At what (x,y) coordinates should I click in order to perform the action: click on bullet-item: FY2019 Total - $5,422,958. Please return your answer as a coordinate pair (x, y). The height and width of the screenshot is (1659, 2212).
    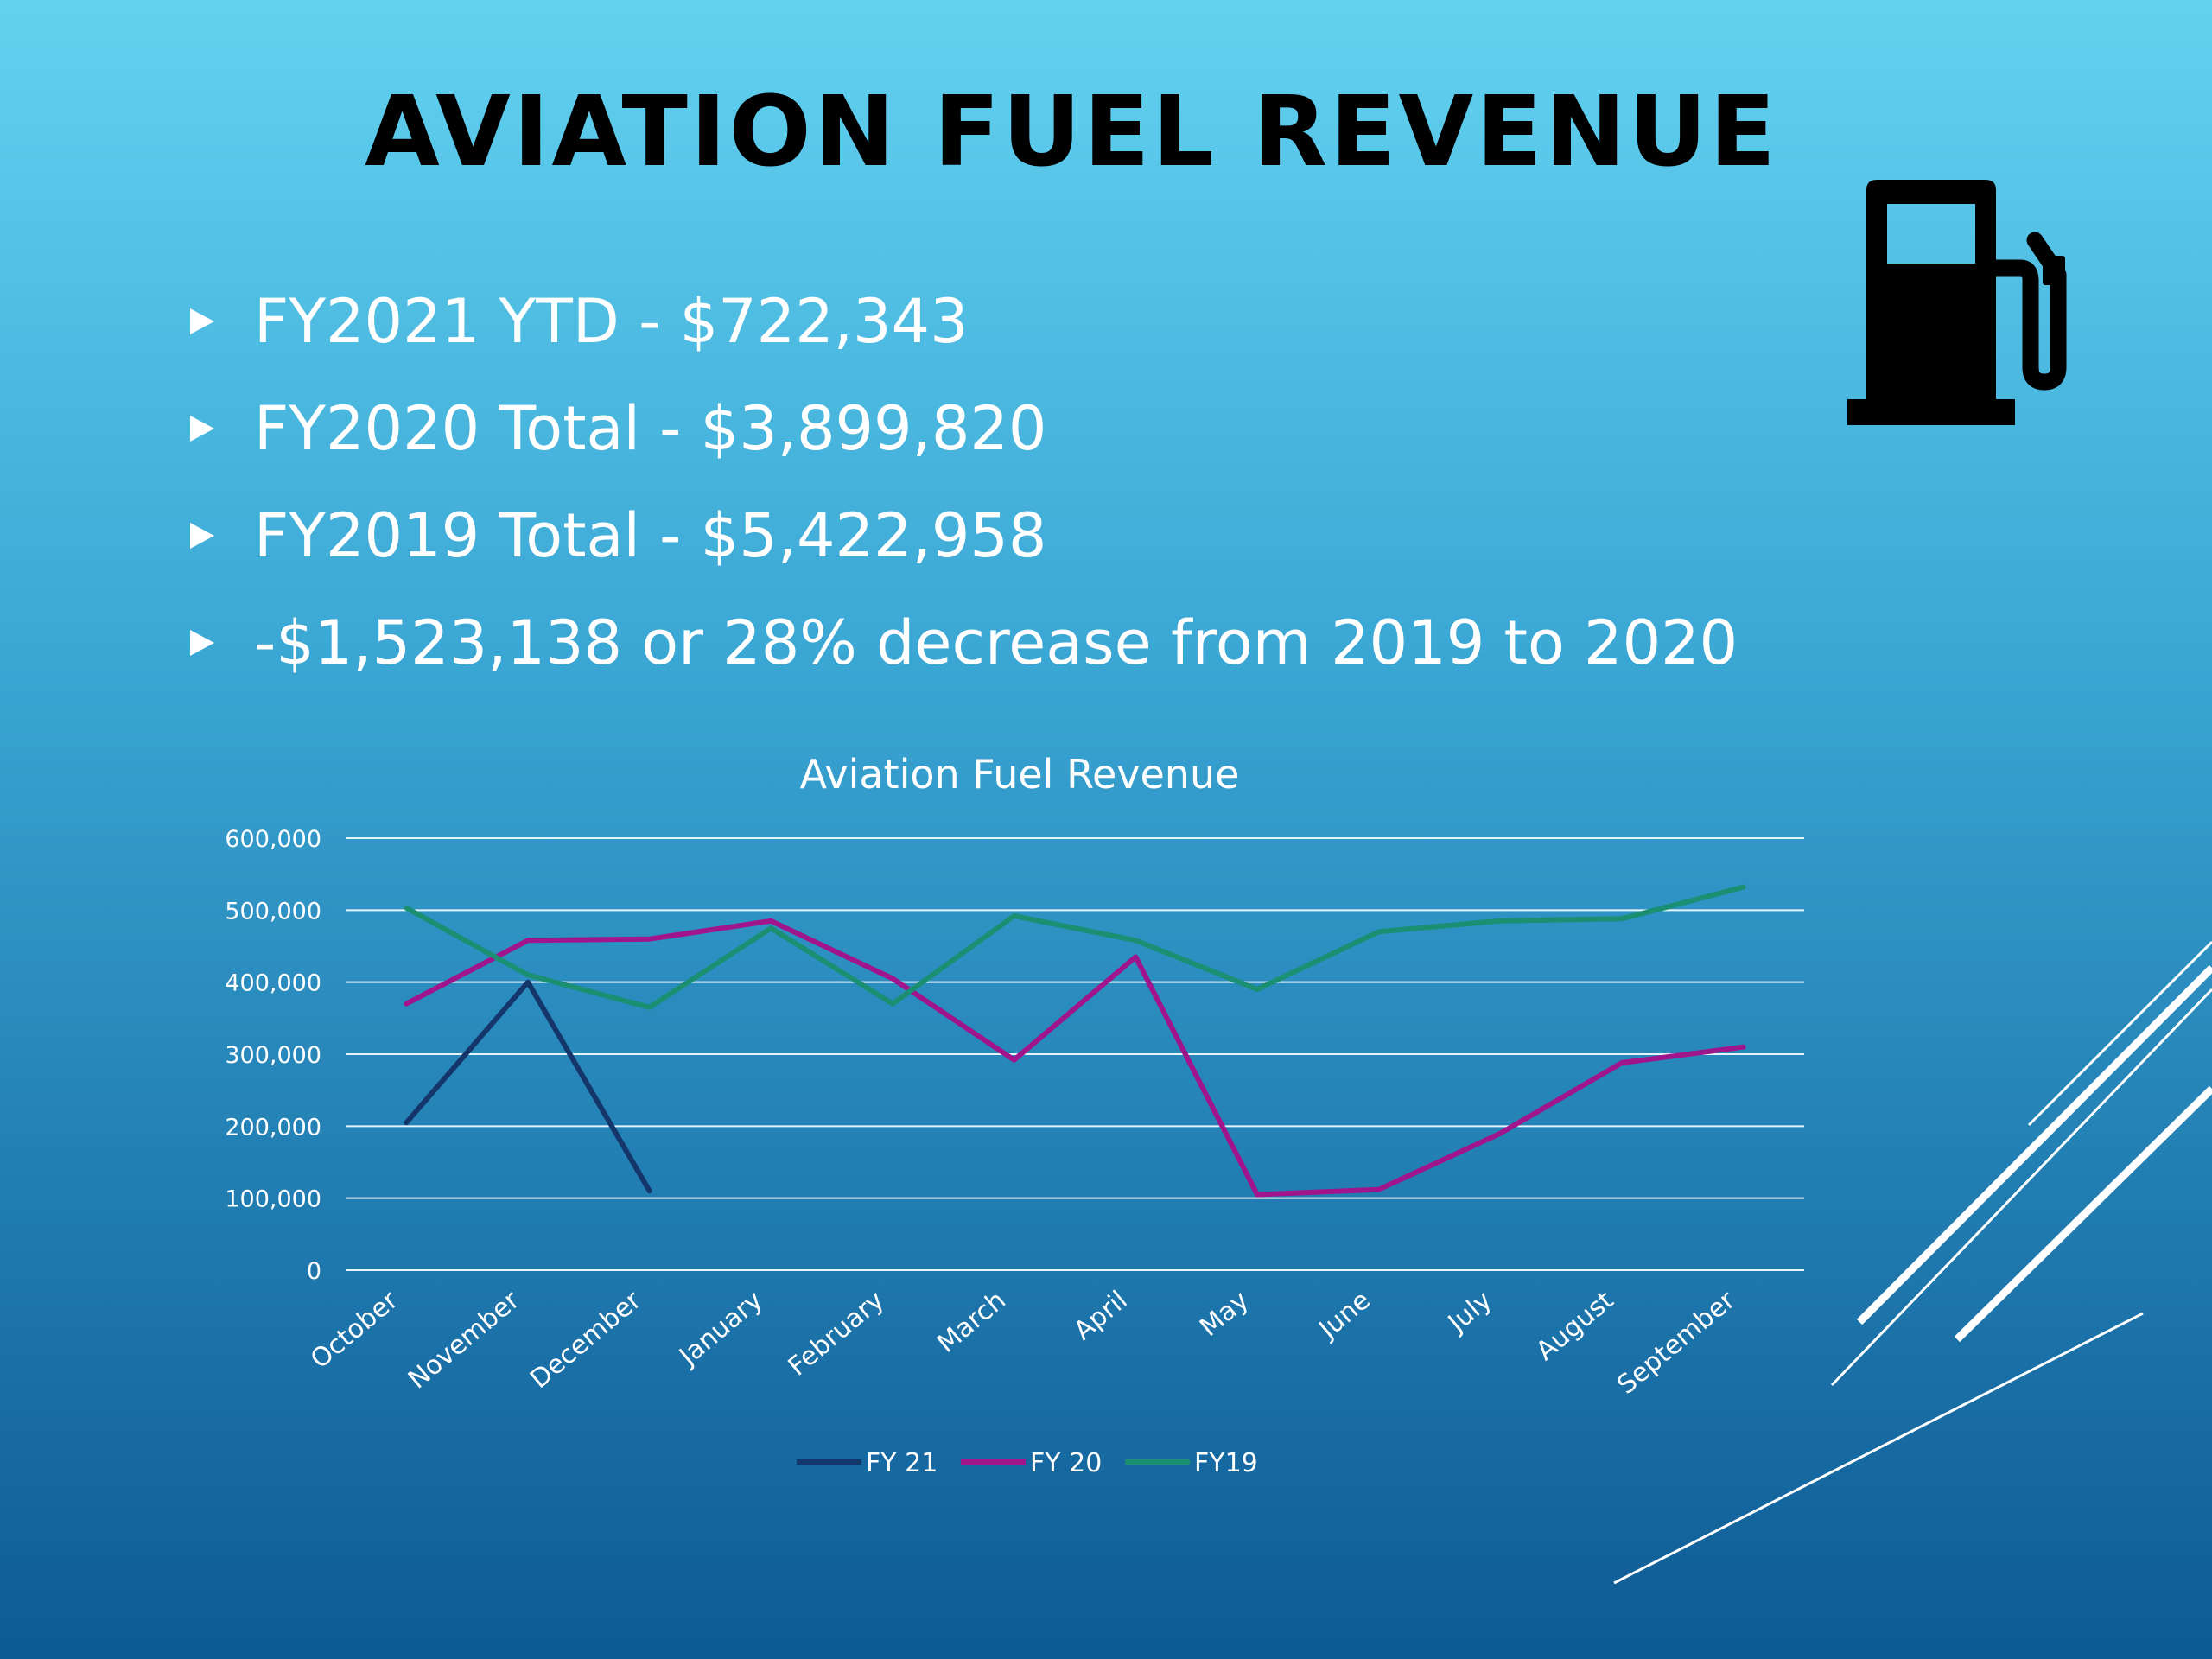
    Looking at the image, I should click on (964, 535).